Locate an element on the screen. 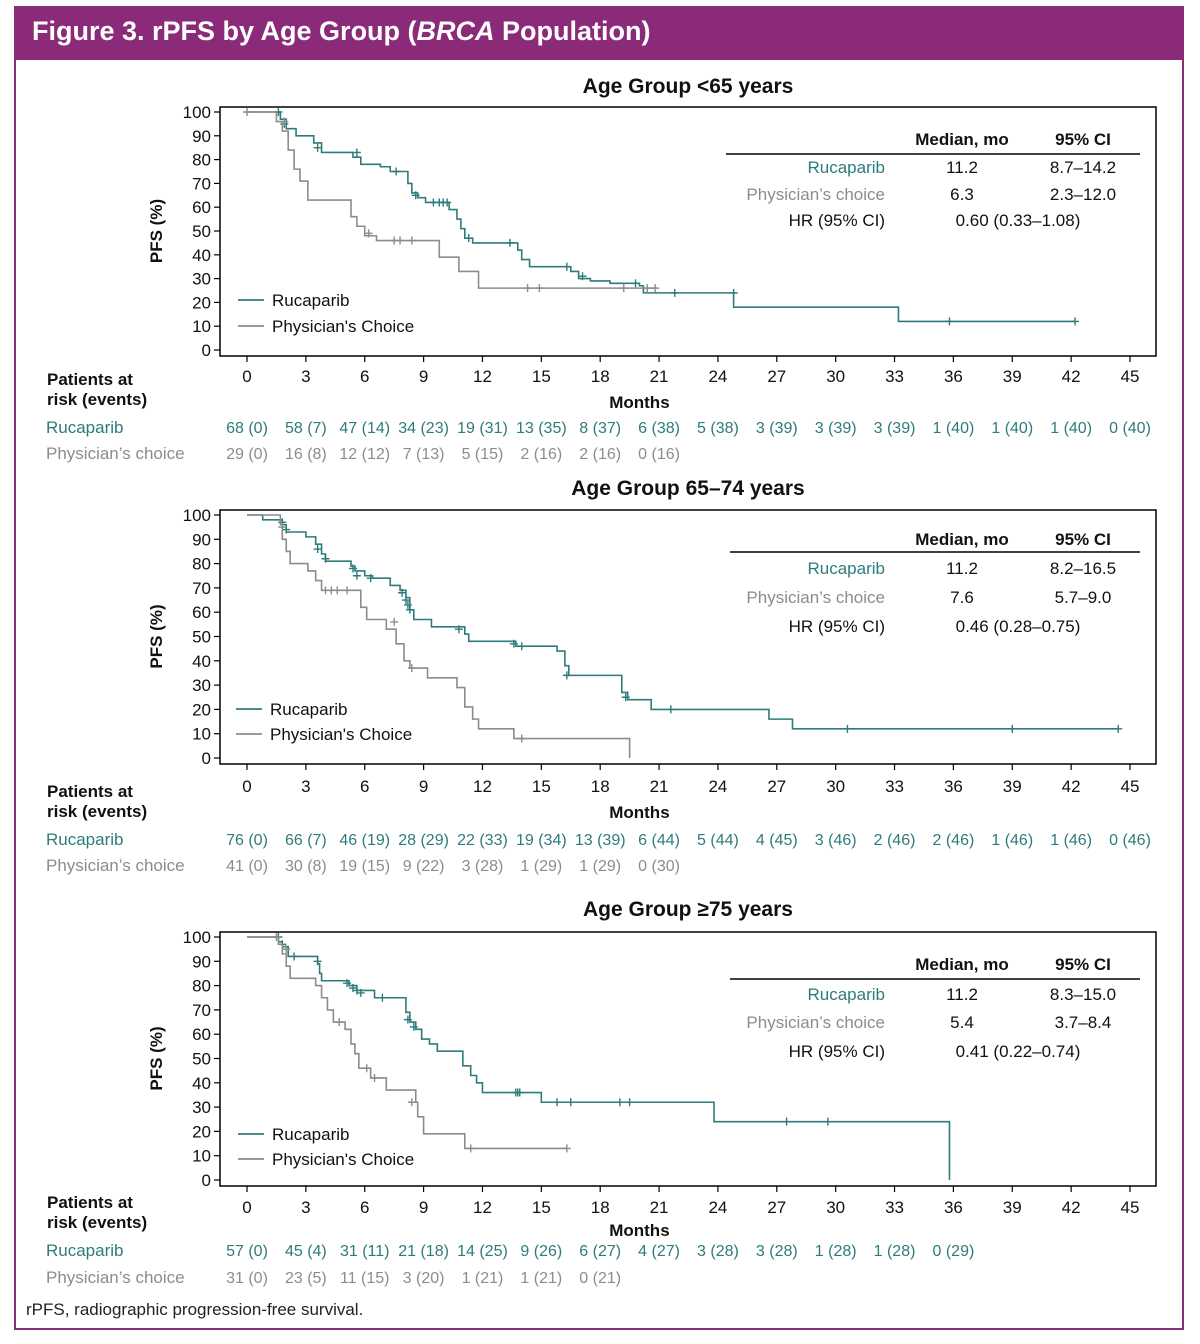 Image resolution: width=1200 pixels, height=1344 pixels. risk-count: 19 (34) is located at coordinates (541, 840).